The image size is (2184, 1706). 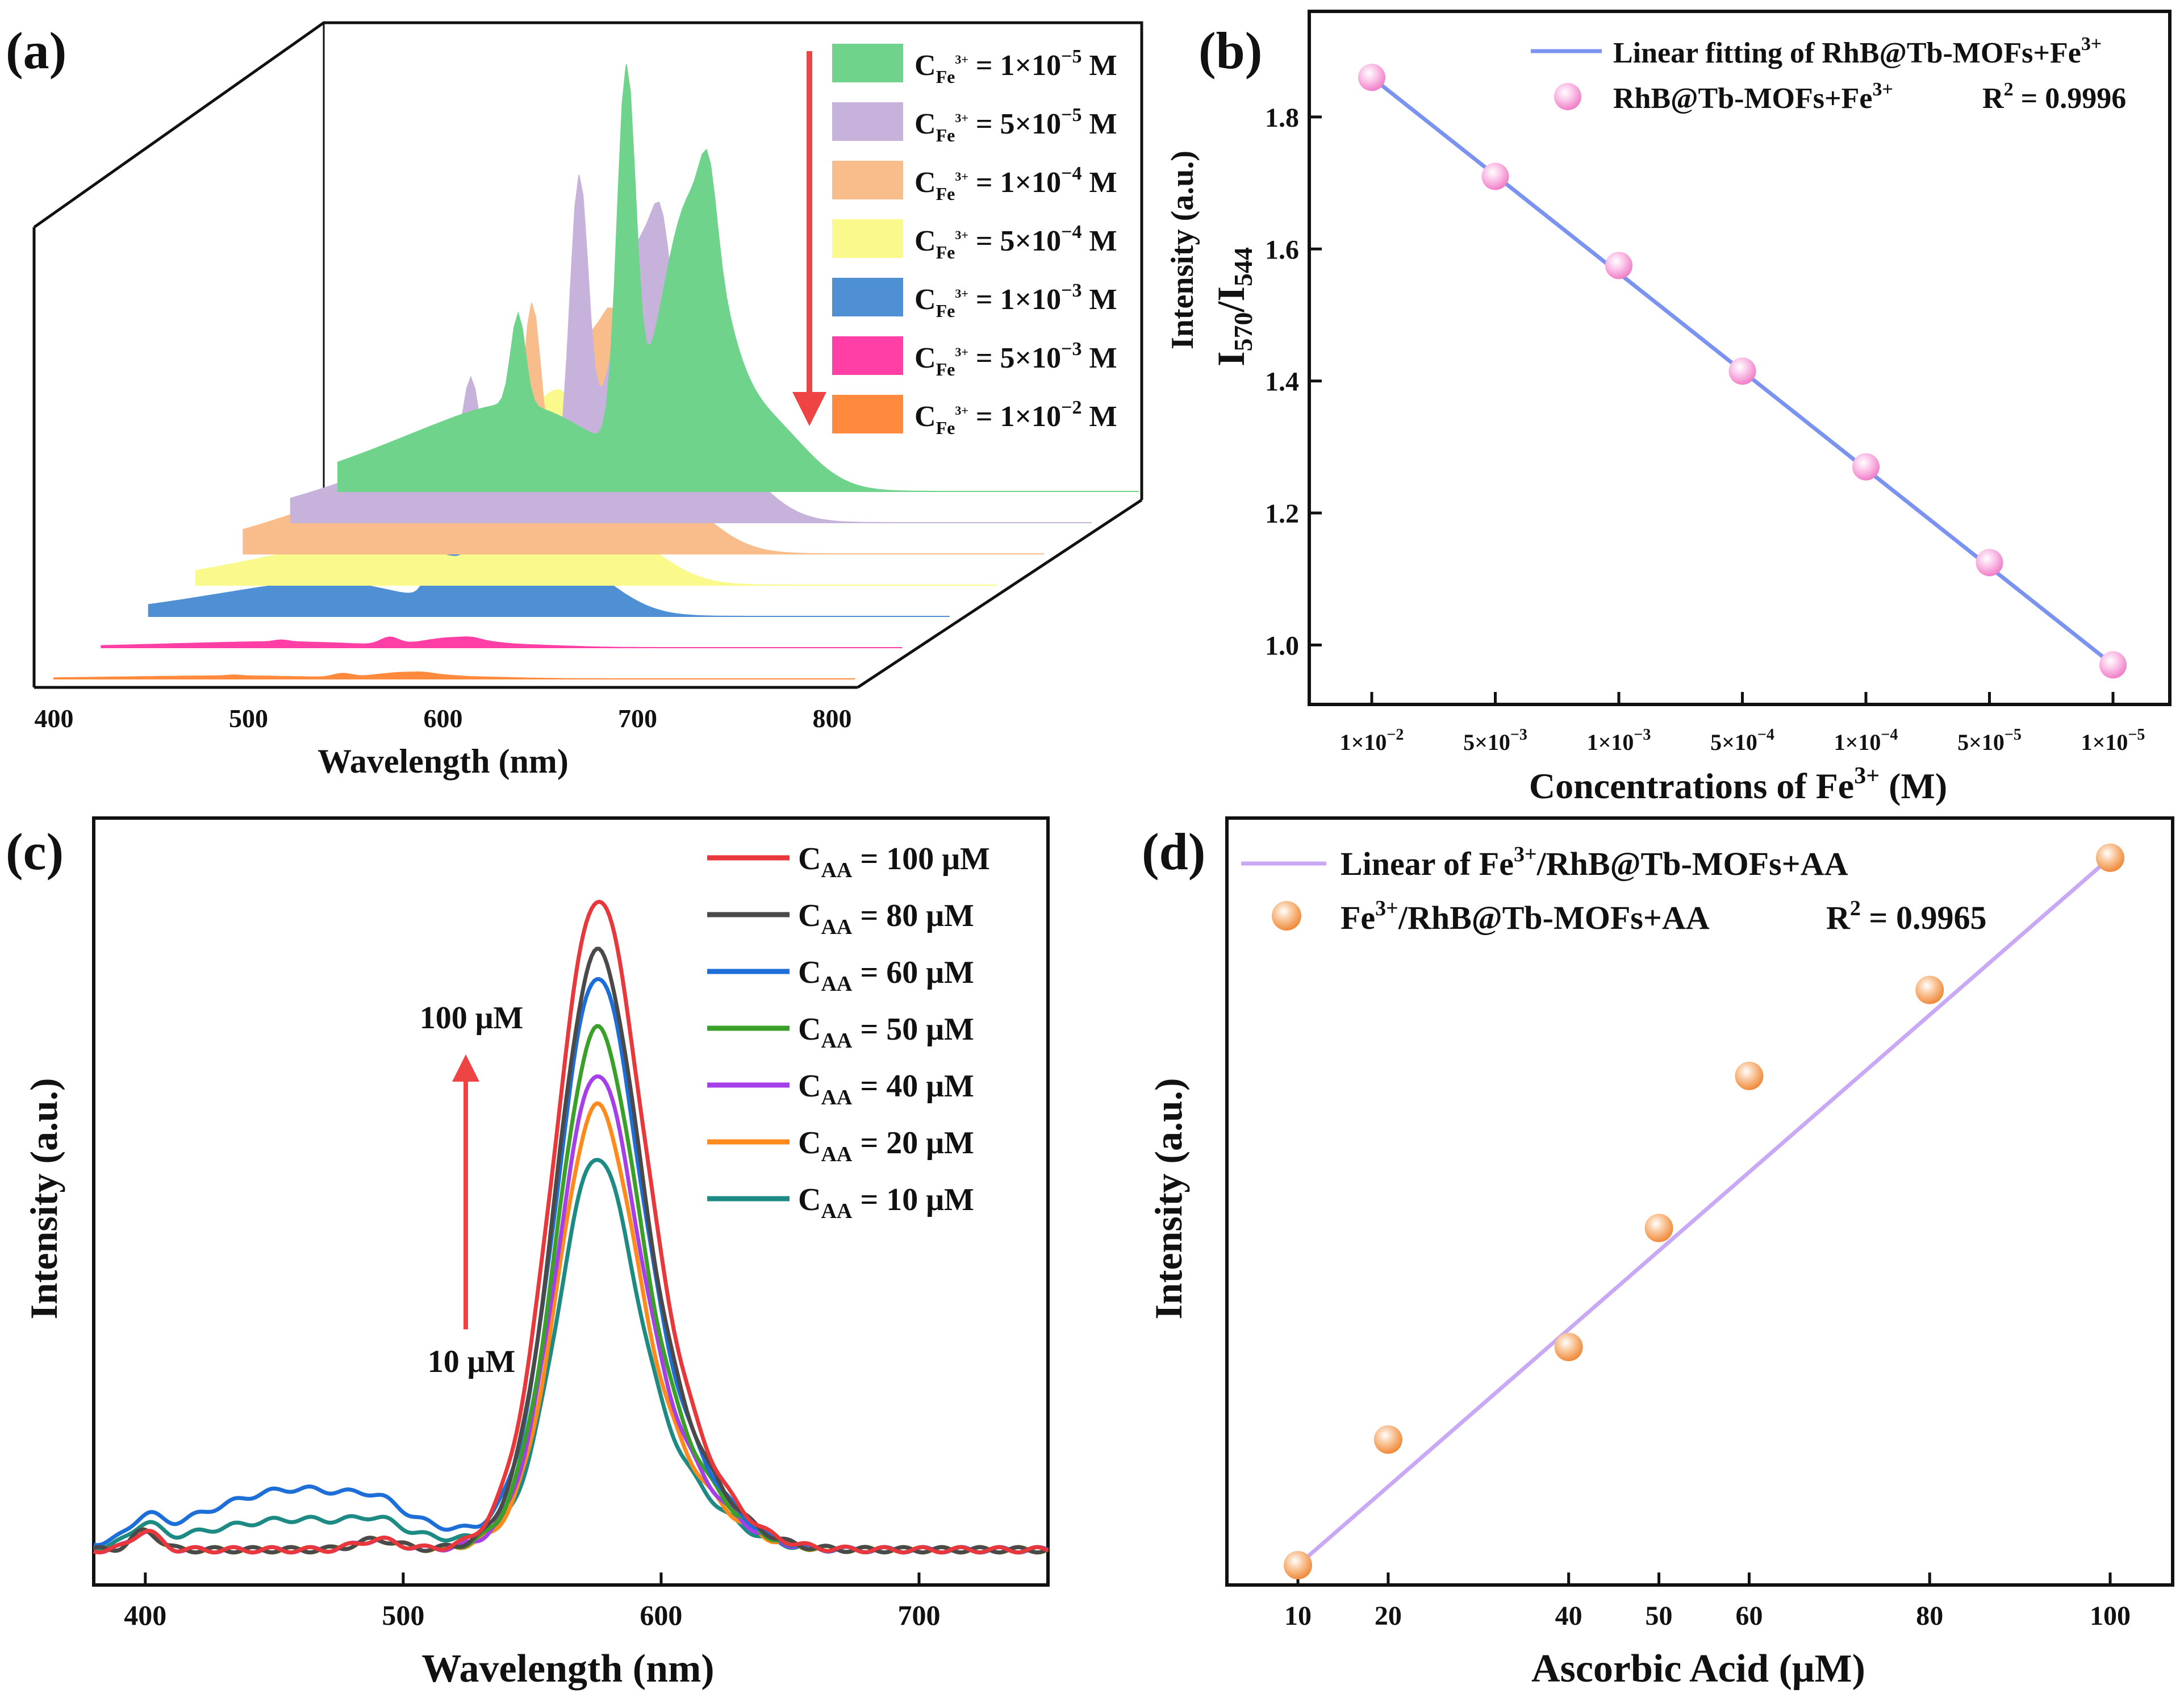 What do you see at coordinates (145, 1615) in the screenshot?
I see `c-x-tick-label: 400` at bounding box center [145, 1615].